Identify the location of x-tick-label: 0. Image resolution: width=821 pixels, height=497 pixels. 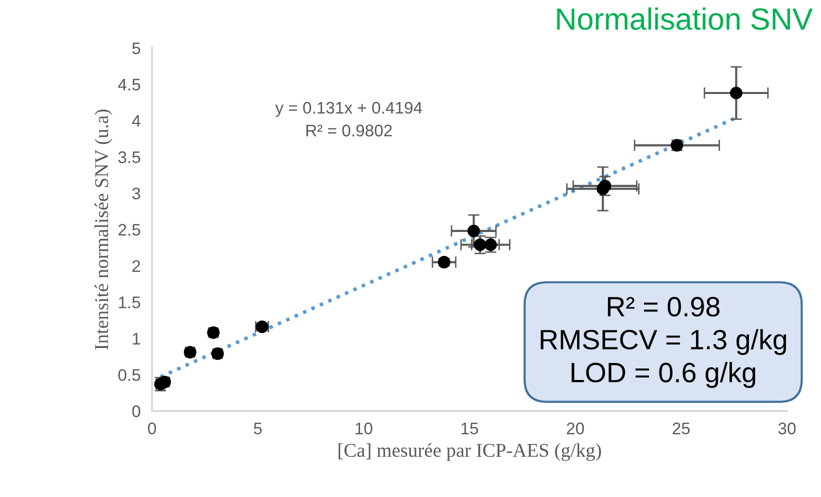
(152, 428).